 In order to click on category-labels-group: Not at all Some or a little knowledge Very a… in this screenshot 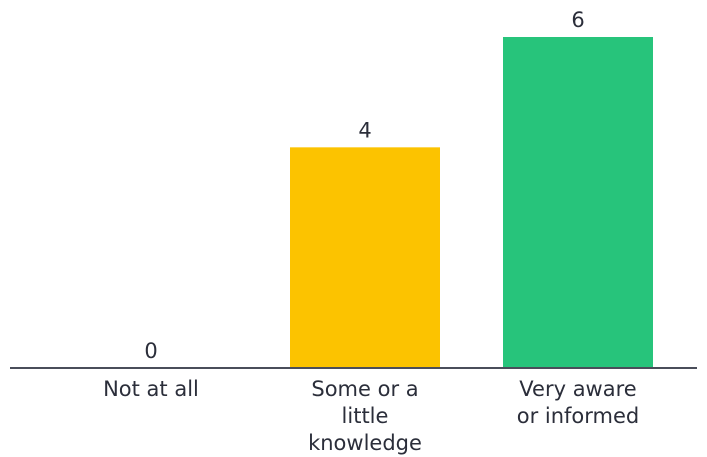, I will do `click(371, 416)`.